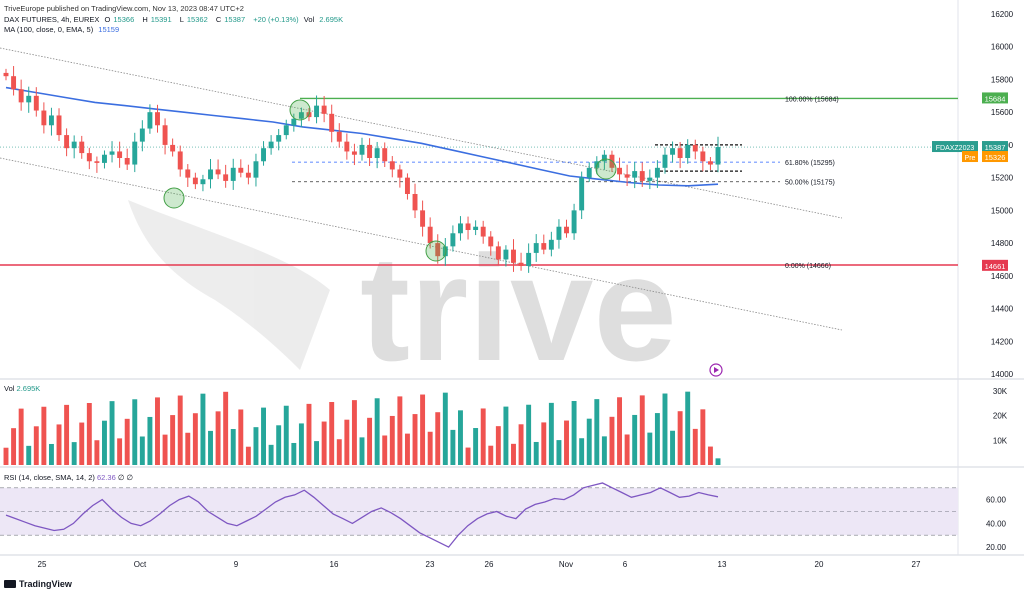 The height and width of the screenshot is (590, 1024). I want to click on volume-tick-label: 30K, so click(1000, 391).